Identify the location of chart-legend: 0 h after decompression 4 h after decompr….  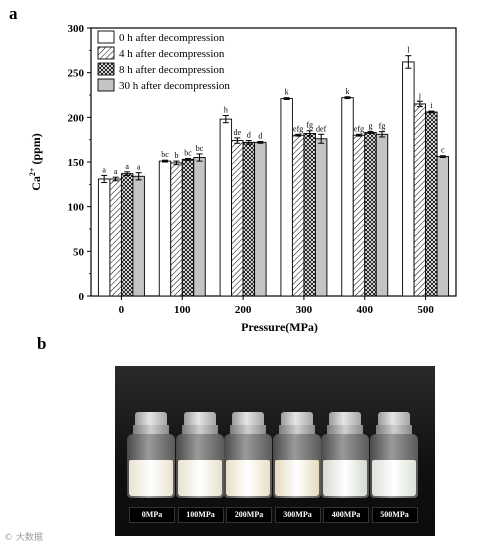
(163, 61).